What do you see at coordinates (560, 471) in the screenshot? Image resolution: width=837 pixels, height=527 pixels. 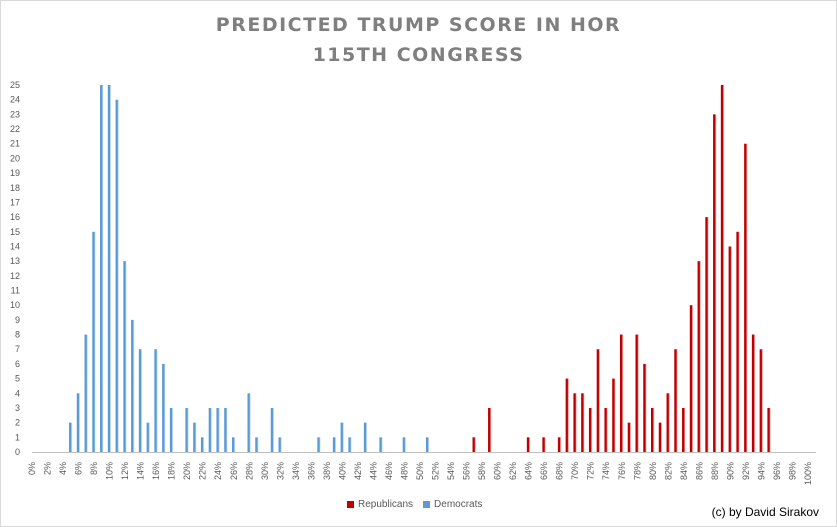 I see `x-tick-label: 68%` at bounding box center [560, 471].